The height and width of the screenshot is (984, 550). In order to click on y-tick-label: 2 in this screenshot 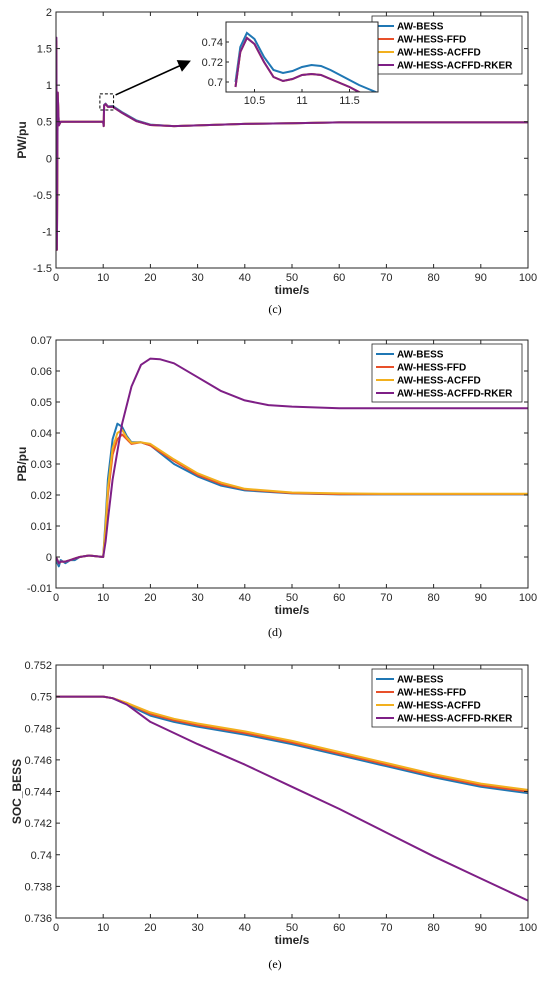, I will do `click(49, 13)`.